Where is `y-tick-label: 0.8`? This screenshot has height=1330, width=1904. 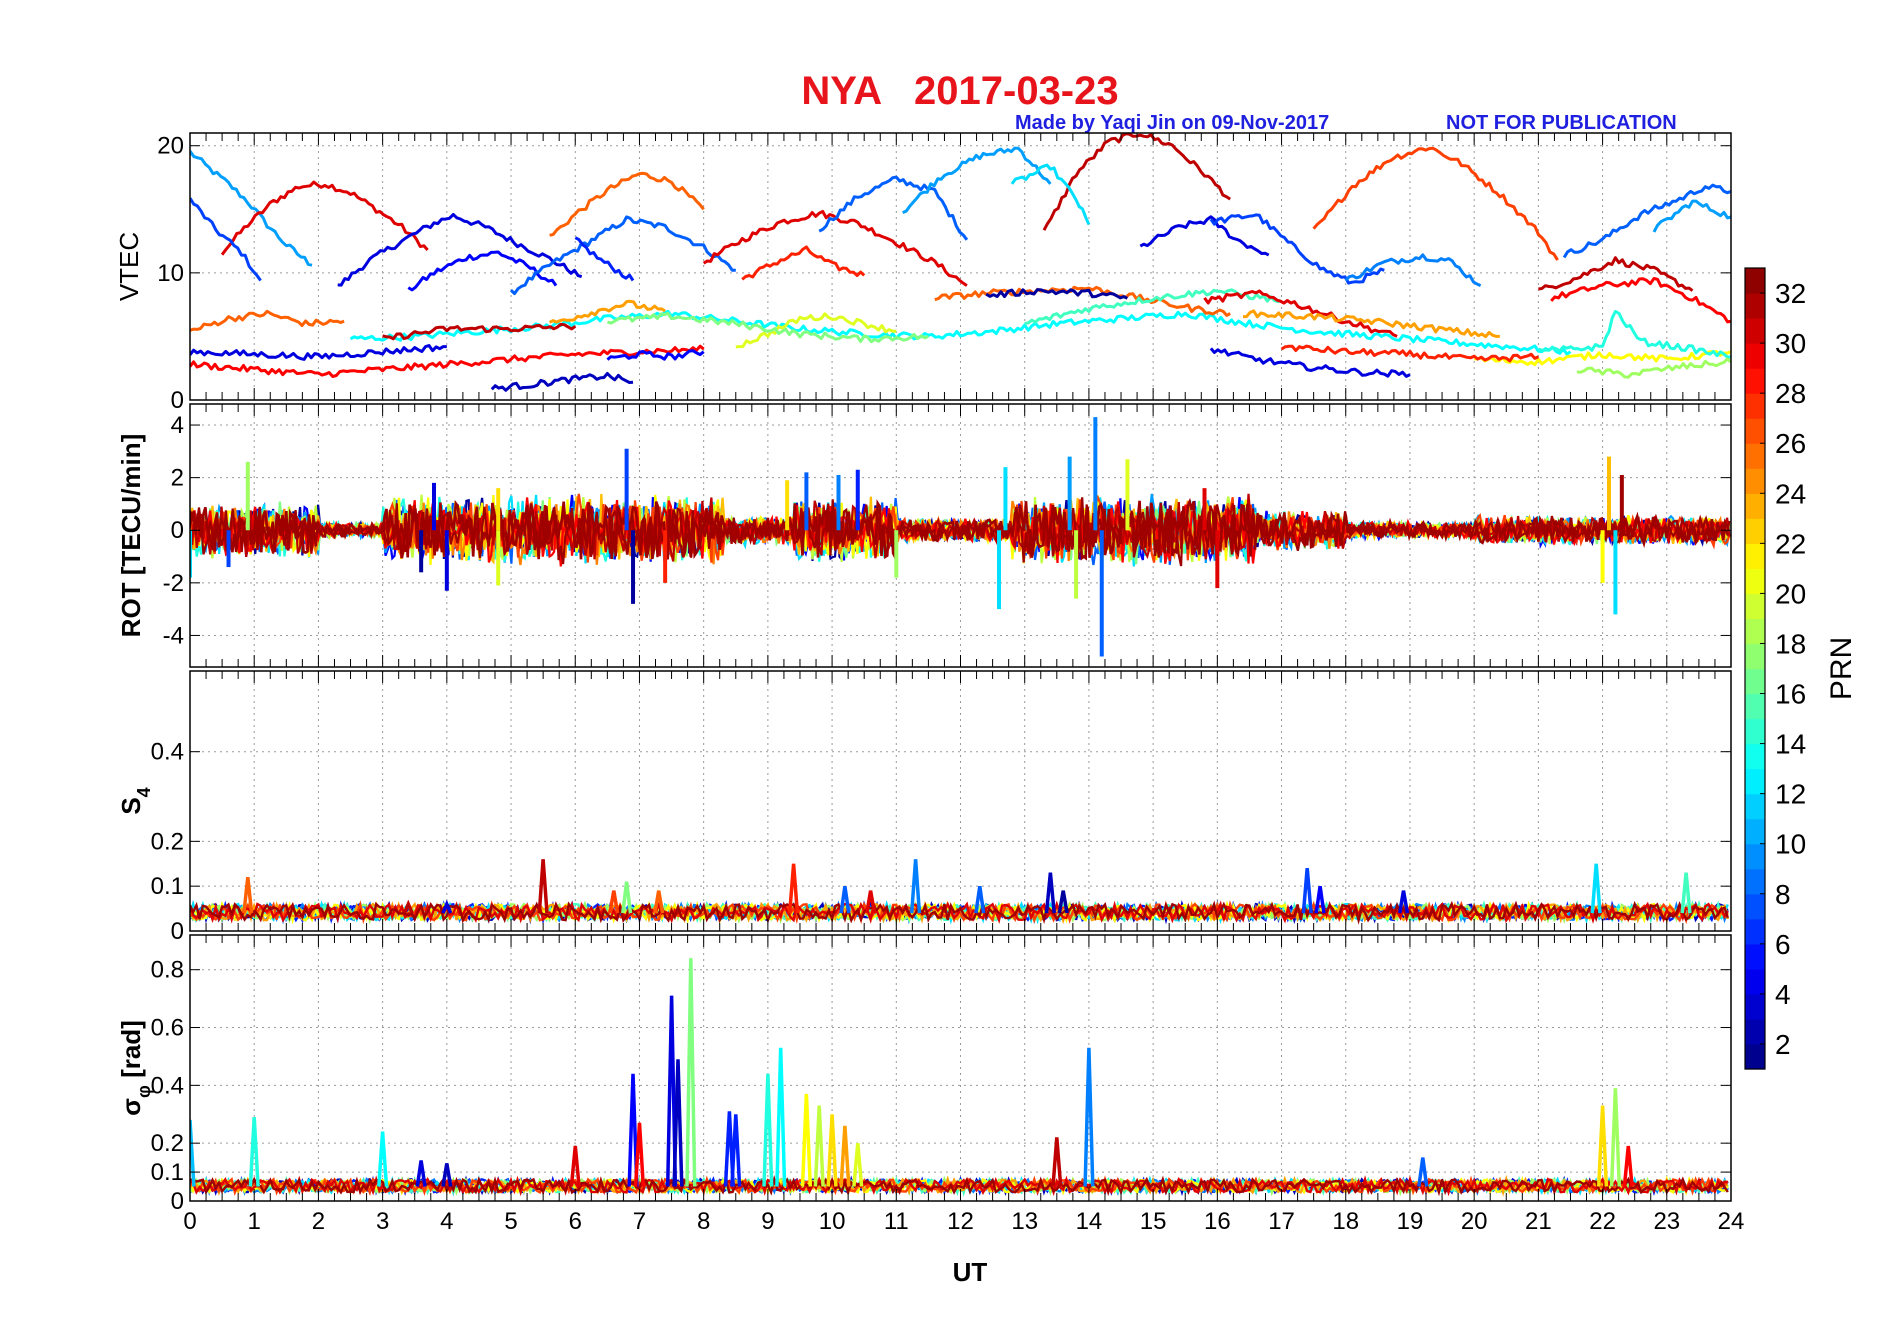
y-tick-label: 0.8 is located at coordinates (167, 970).